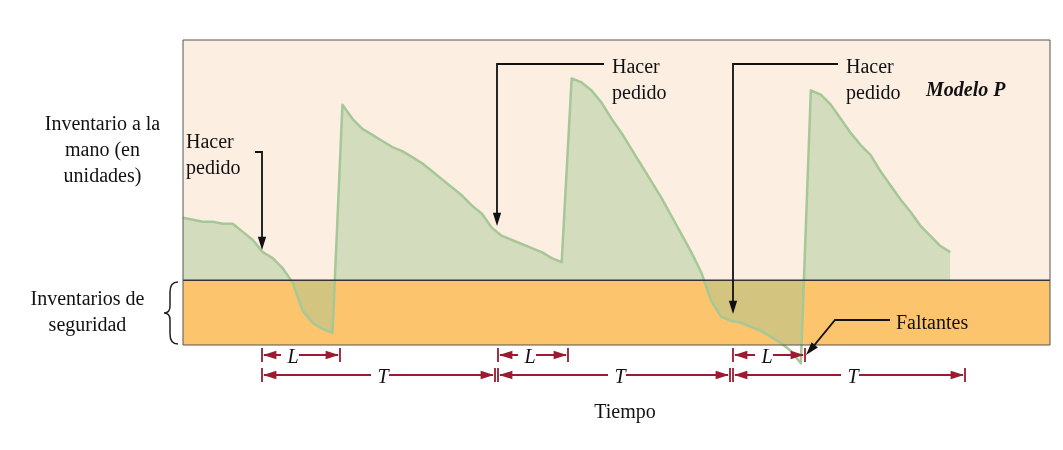  Describe the element at coordinates (625, 411) in the screenshot. I see `x-axis-title: Tiempo` at that location.